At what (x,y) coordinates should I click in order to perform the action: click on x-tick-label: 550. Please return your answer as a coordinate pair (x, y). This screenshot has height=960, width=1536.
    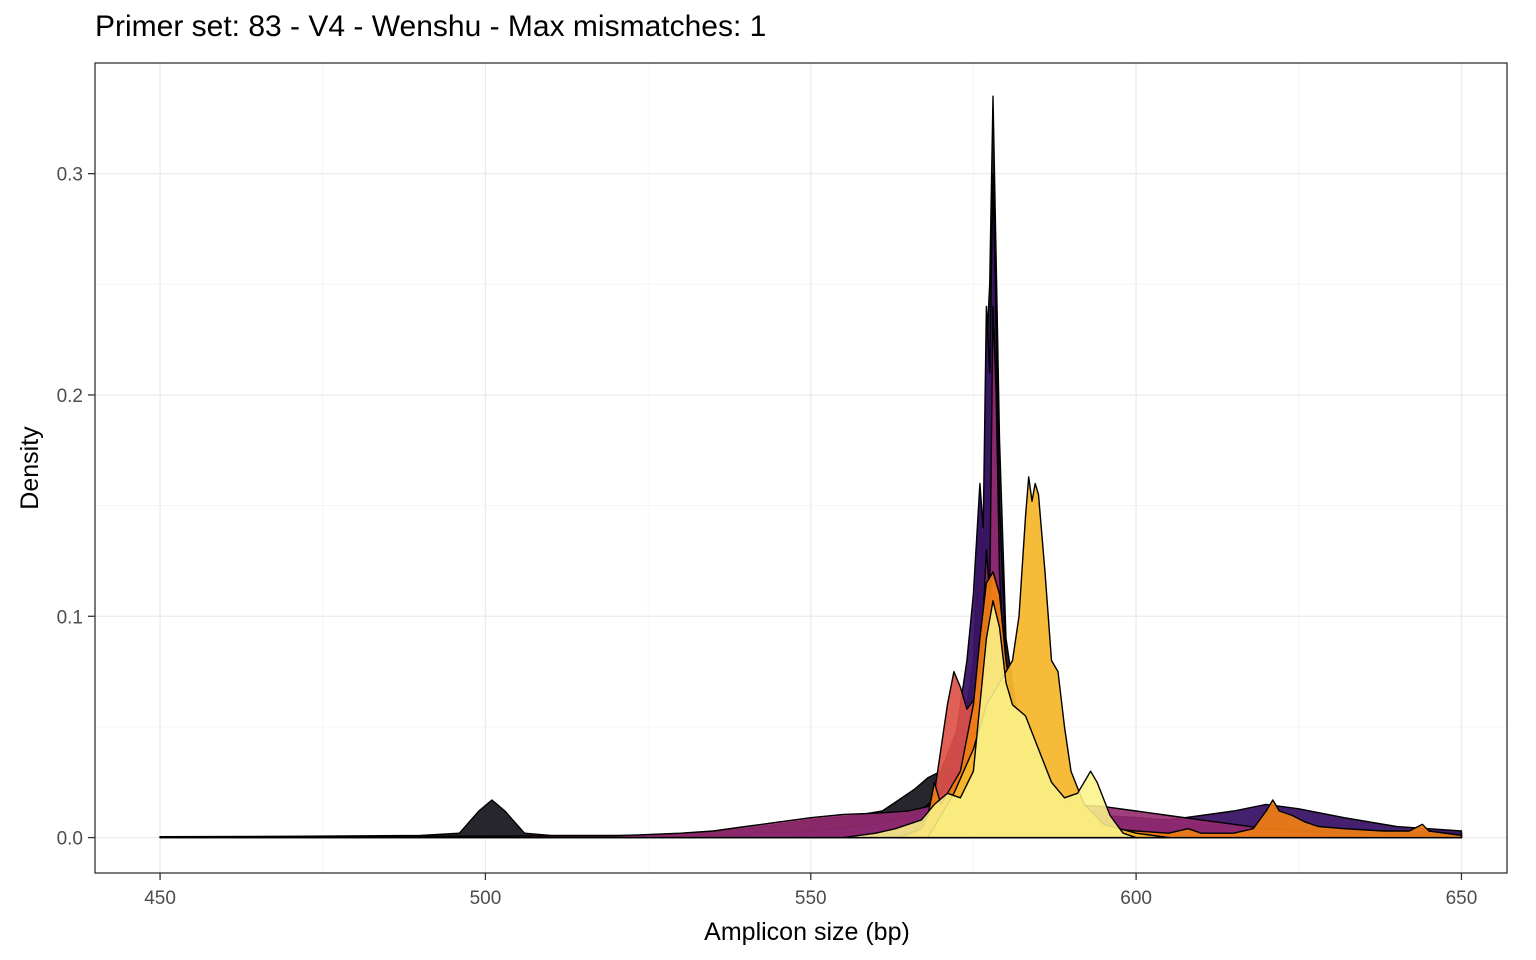
    Looking at the image, I should click on (811, 898).